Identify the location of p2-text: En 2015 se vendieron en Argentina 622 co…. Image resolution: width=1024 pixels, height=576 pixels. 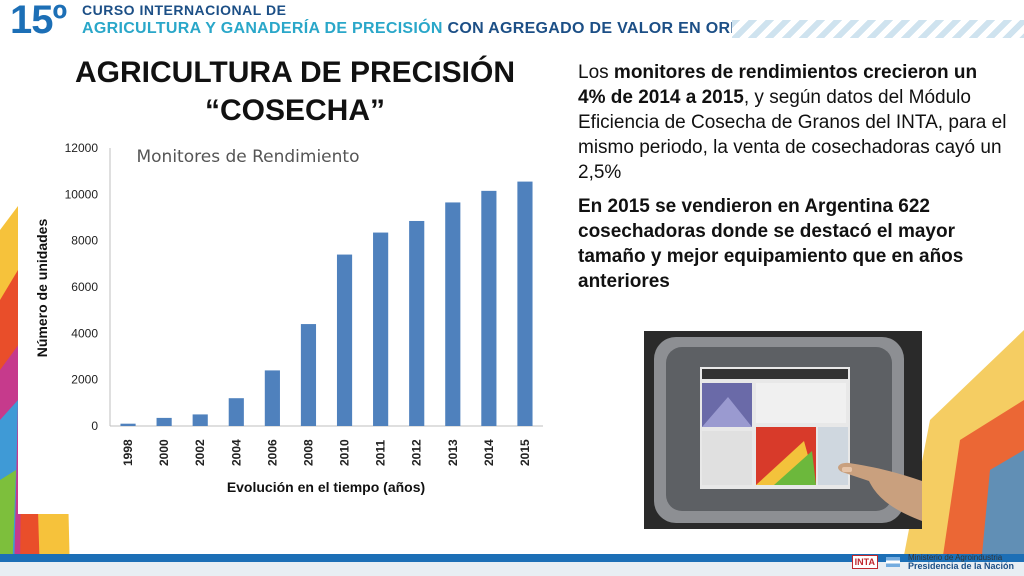
(771, 244).